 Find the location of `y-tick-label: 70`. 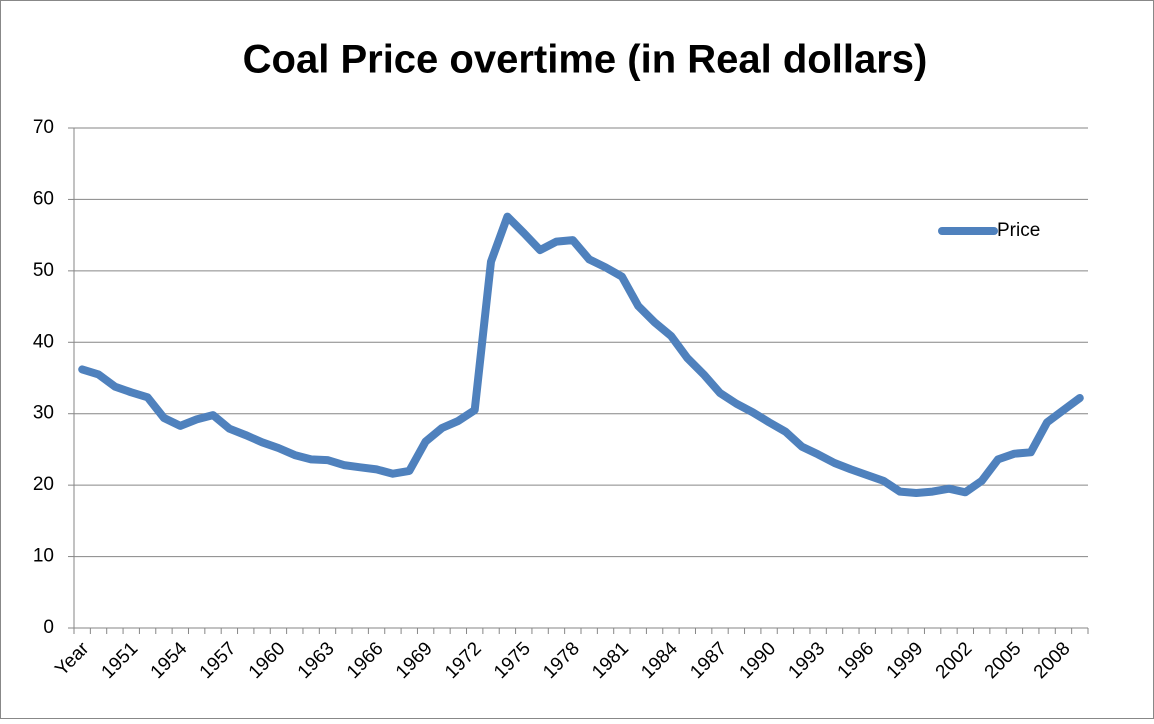

y-tick-label: 70 is located at coordinates (43, 127).